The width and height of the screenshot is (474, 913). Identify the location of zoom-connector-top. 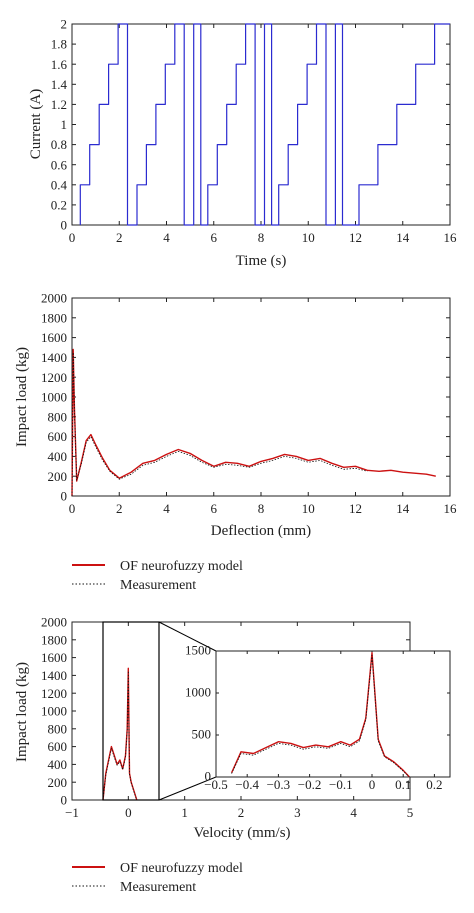
(187, 636).